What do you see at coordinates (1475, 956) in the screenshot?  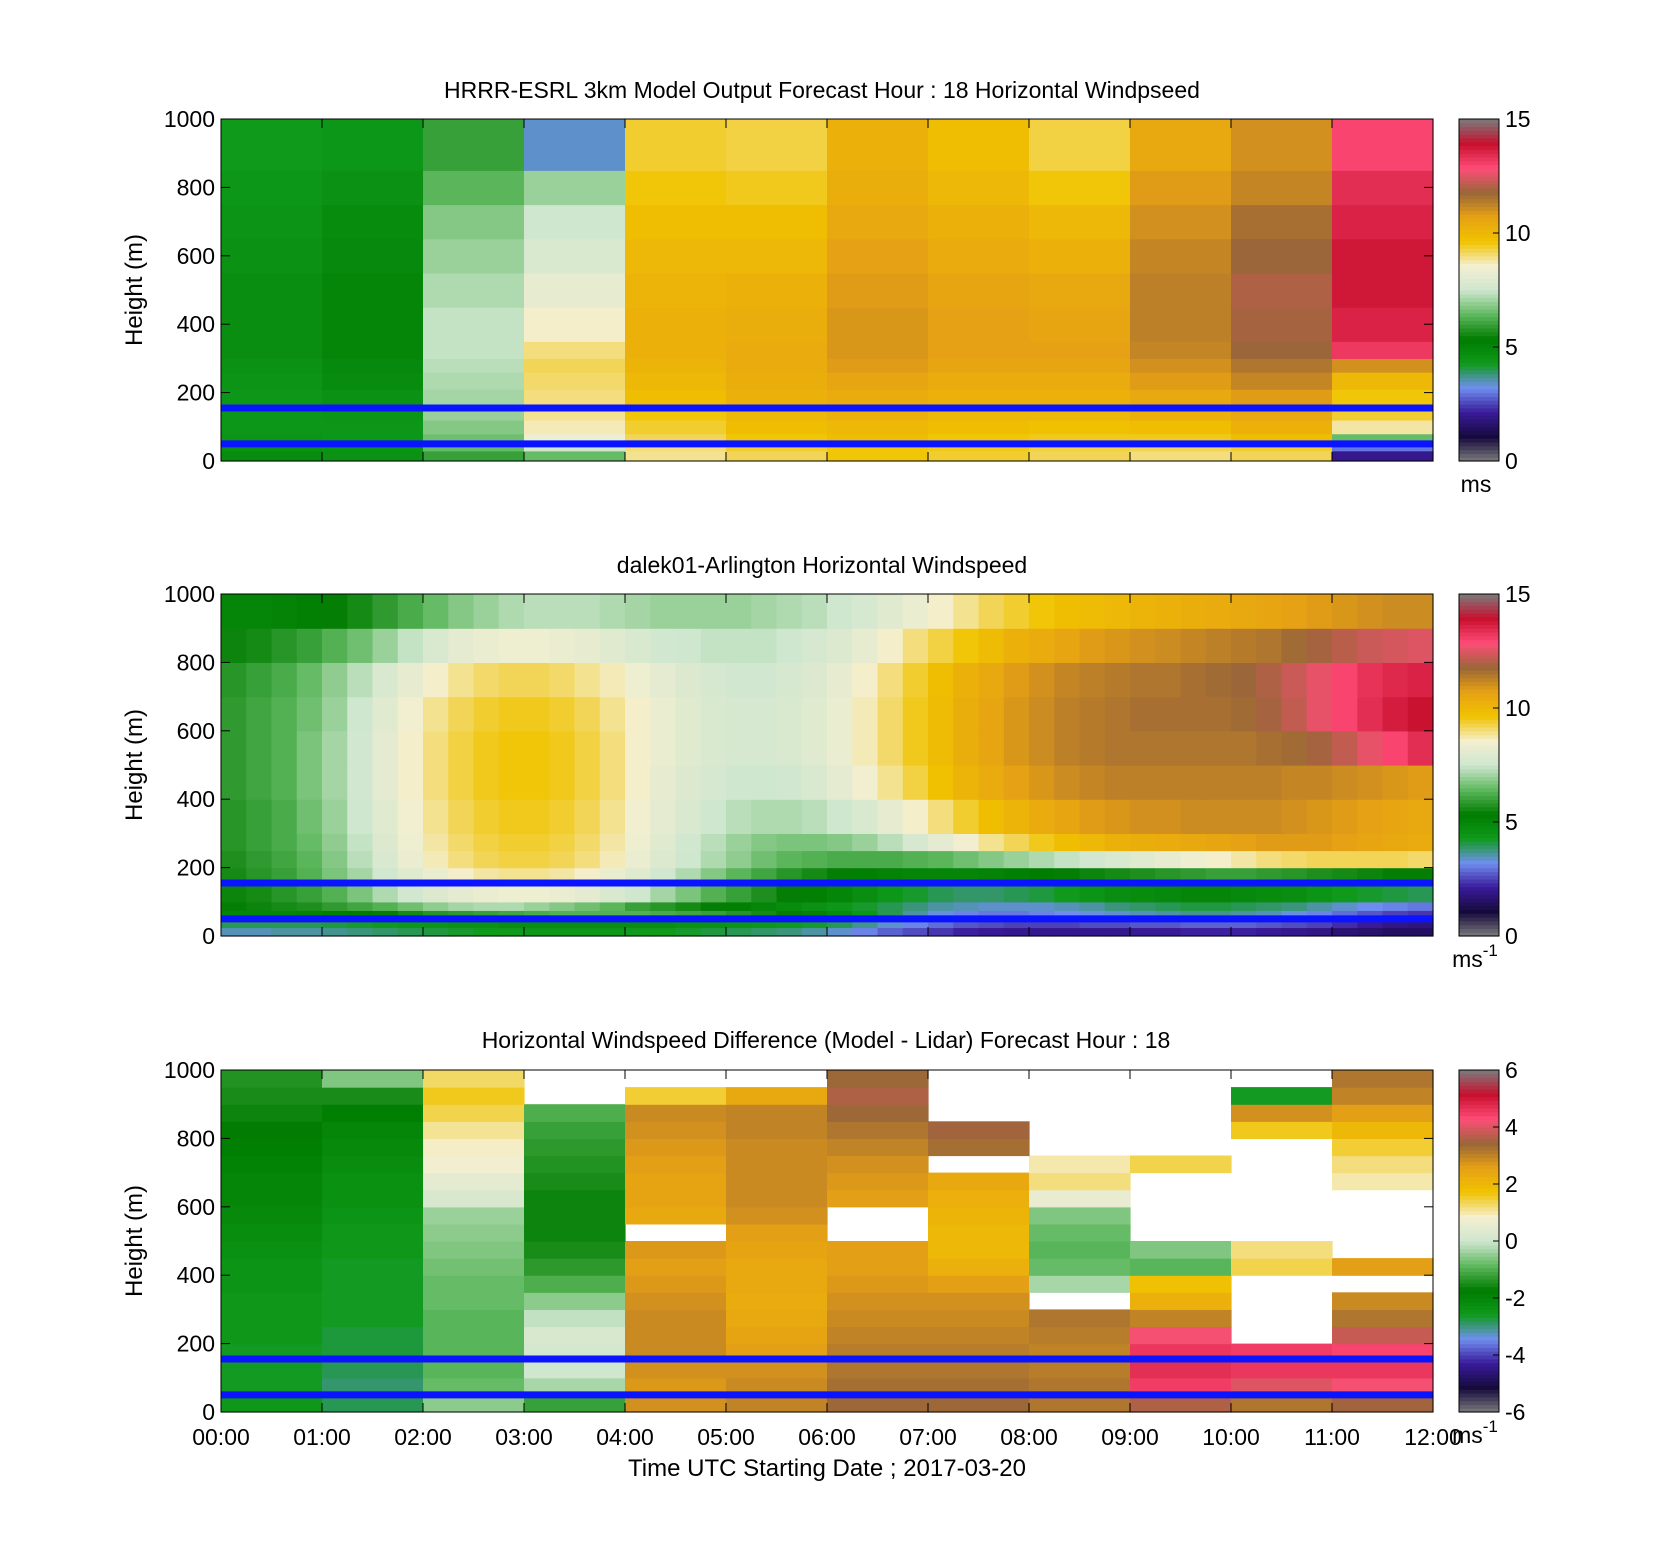 I see `colorbar-unit: ms-1` at bounding box center [1475, 956].